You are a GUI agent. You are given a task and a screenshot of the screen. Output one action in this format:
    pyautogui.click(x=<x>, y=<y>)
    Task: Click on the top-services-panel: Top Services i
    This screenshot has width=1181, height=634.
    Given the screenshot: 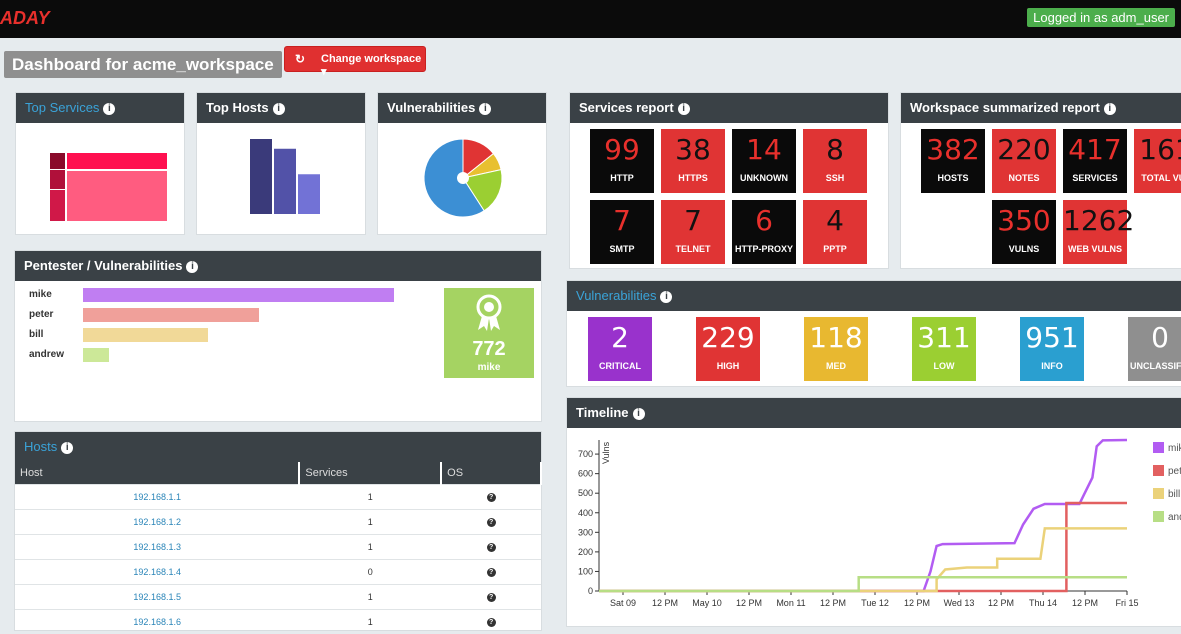 What is the action you would take?
    pyautogui.click(x=100, y=163)
    